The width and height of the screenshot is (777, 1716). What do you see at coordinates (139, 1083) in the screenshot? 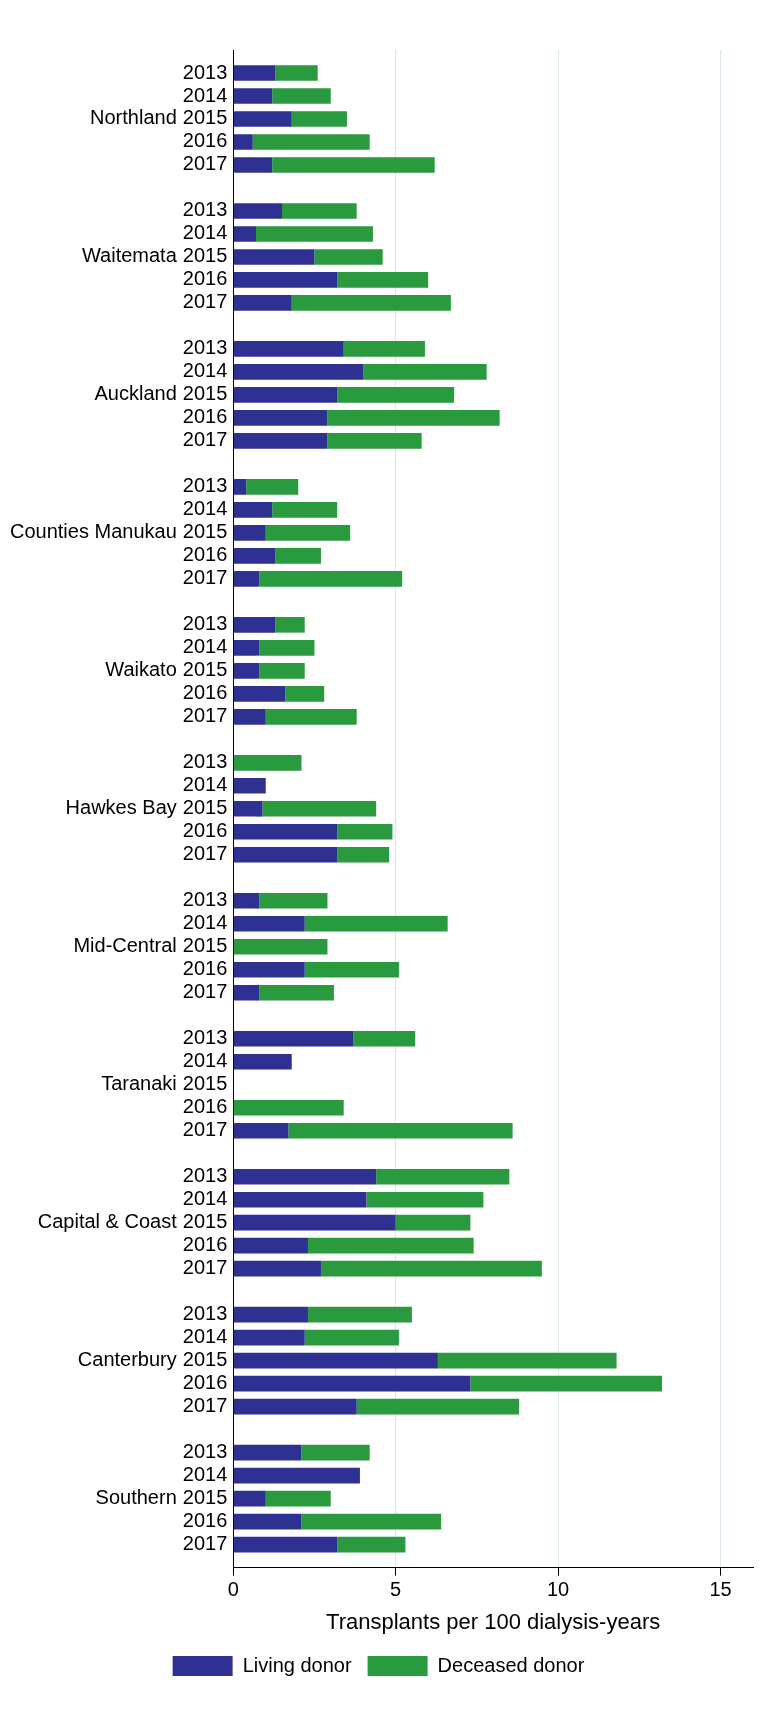
I see `text: Taranaki` at bounding box center [139, 1083].